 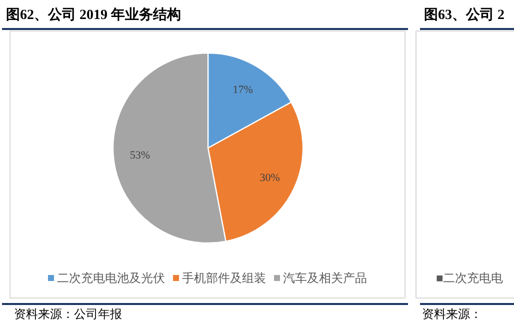 I want to click on legend-label: 手机部件及组装, so click(x=224, y=278).